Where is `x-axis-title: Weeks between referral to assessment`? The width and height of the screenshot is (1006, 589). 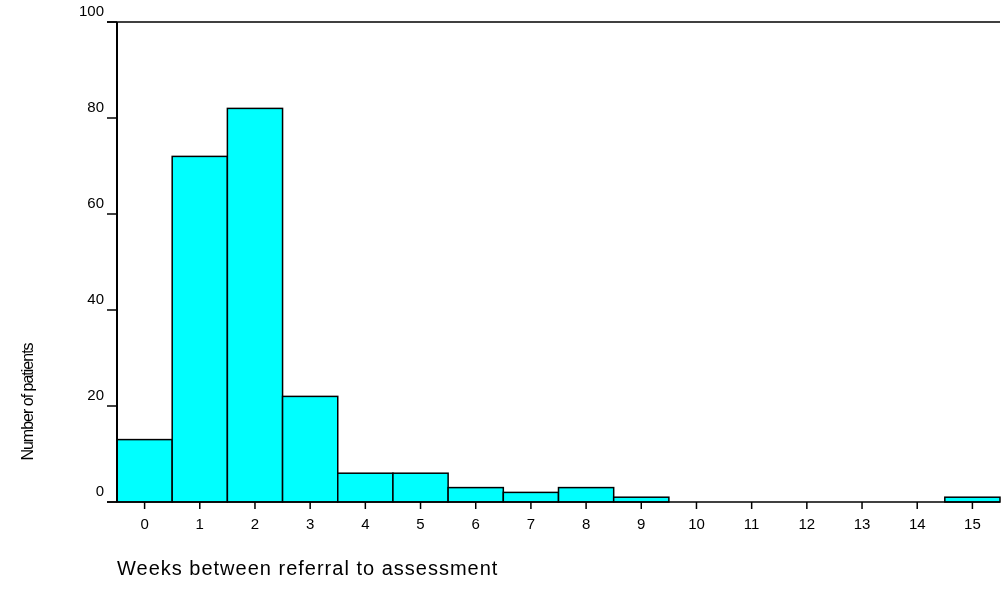
x-axis-title: Weeks between referral to assessment is located at coordinates (308, 568).